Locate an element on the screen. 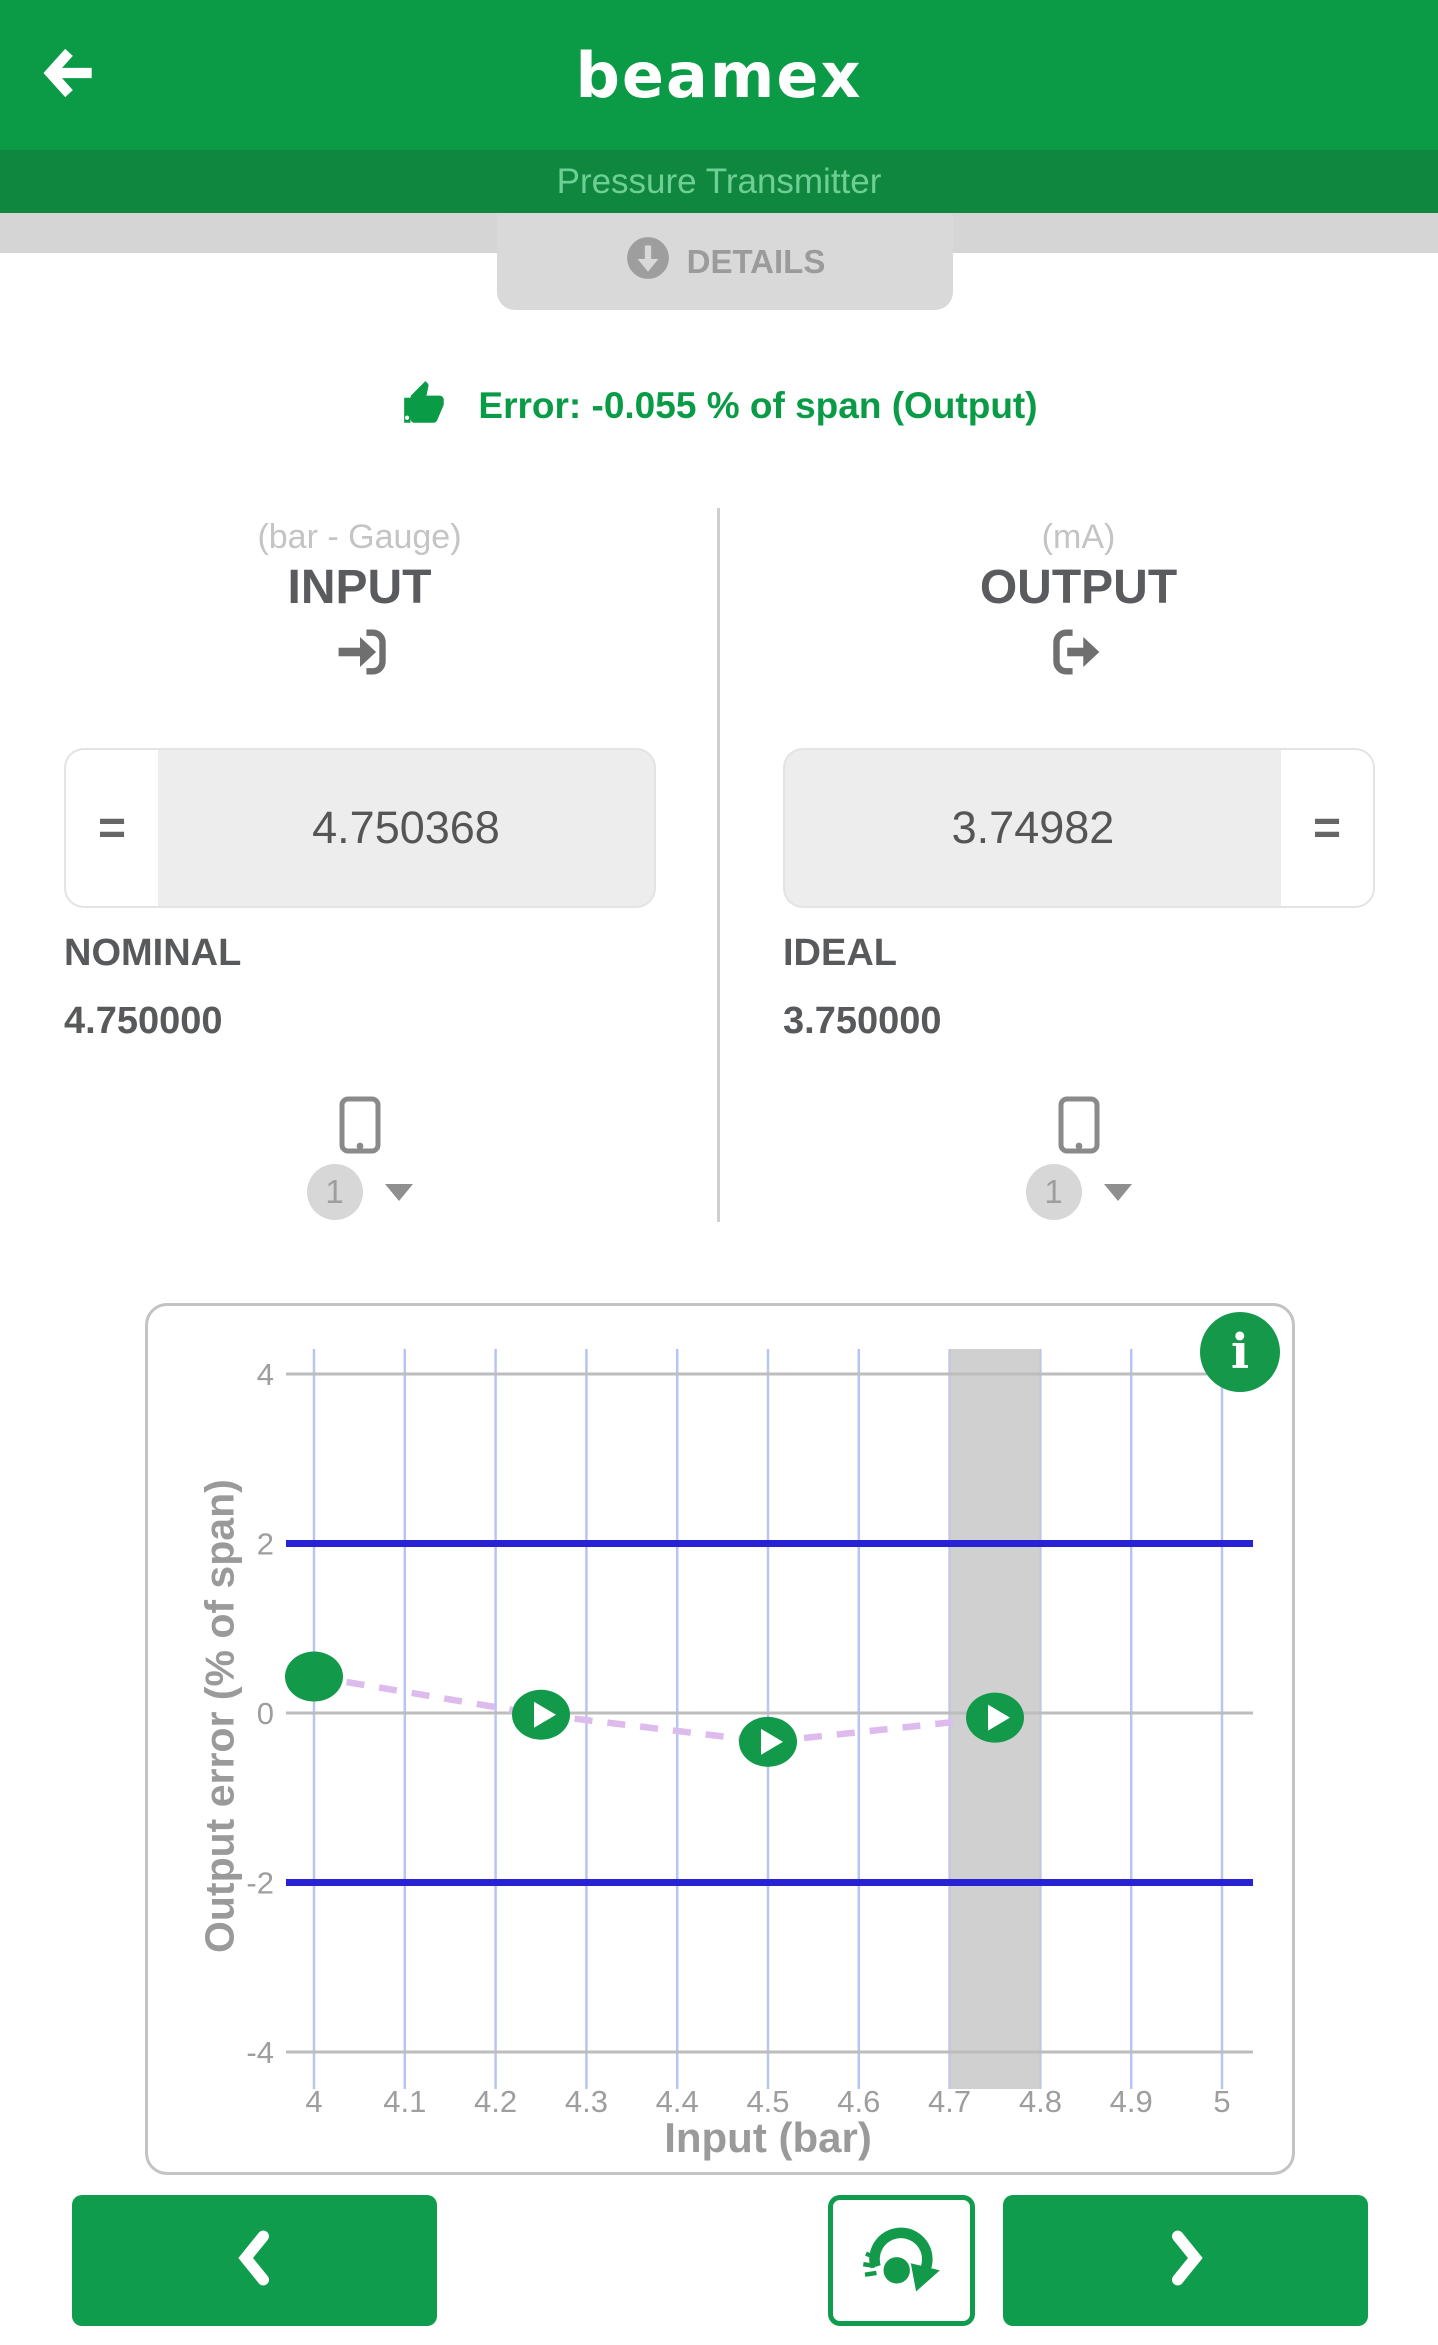 Image resolution: width=1438 pixels, height=2345 pixels. status-row: Error: -0.055 % of span (Output) is located at coordinates (719, 406).